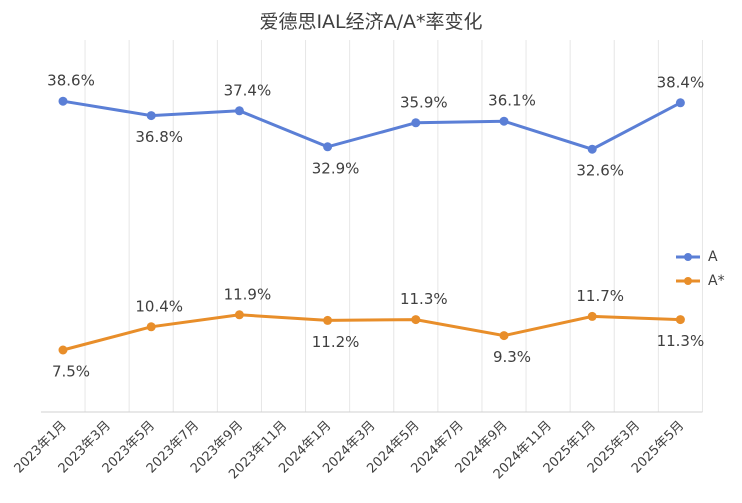 This screenshot has width=742, height=503. I want to click on data-label: 11.9%, so click(248, 294).